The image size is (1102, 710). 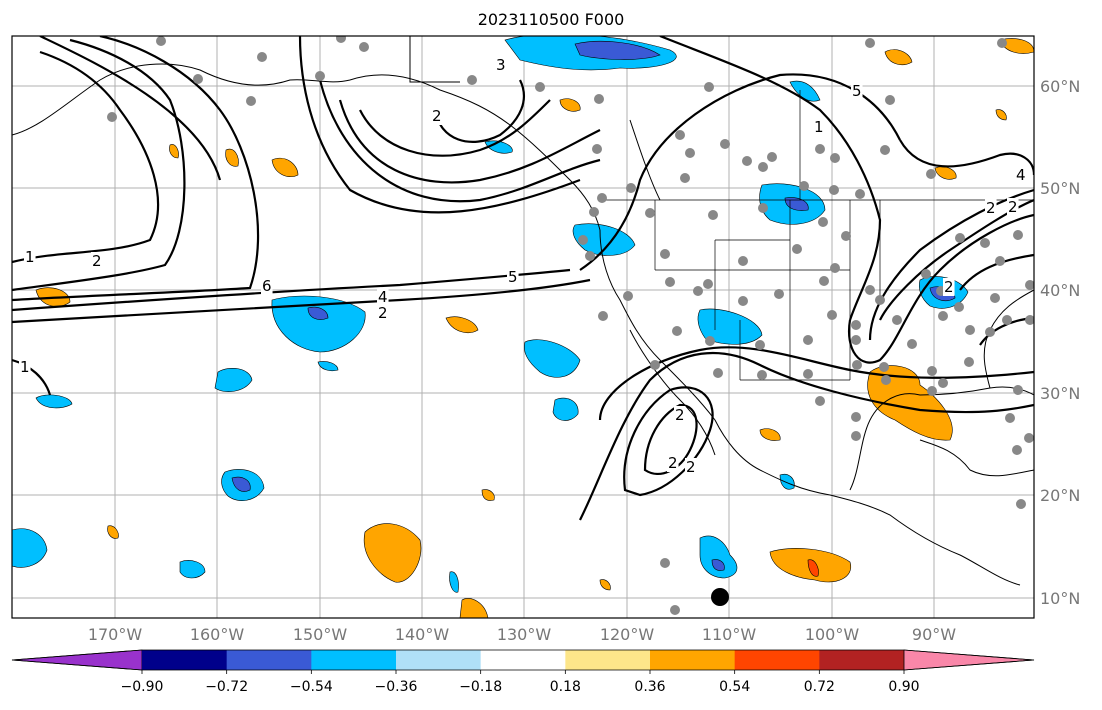 What do you see at coordinates (903, 687) in the screenshot?
I see `colorbar-tick-label: 0.90` at bounding box center [903, 687].